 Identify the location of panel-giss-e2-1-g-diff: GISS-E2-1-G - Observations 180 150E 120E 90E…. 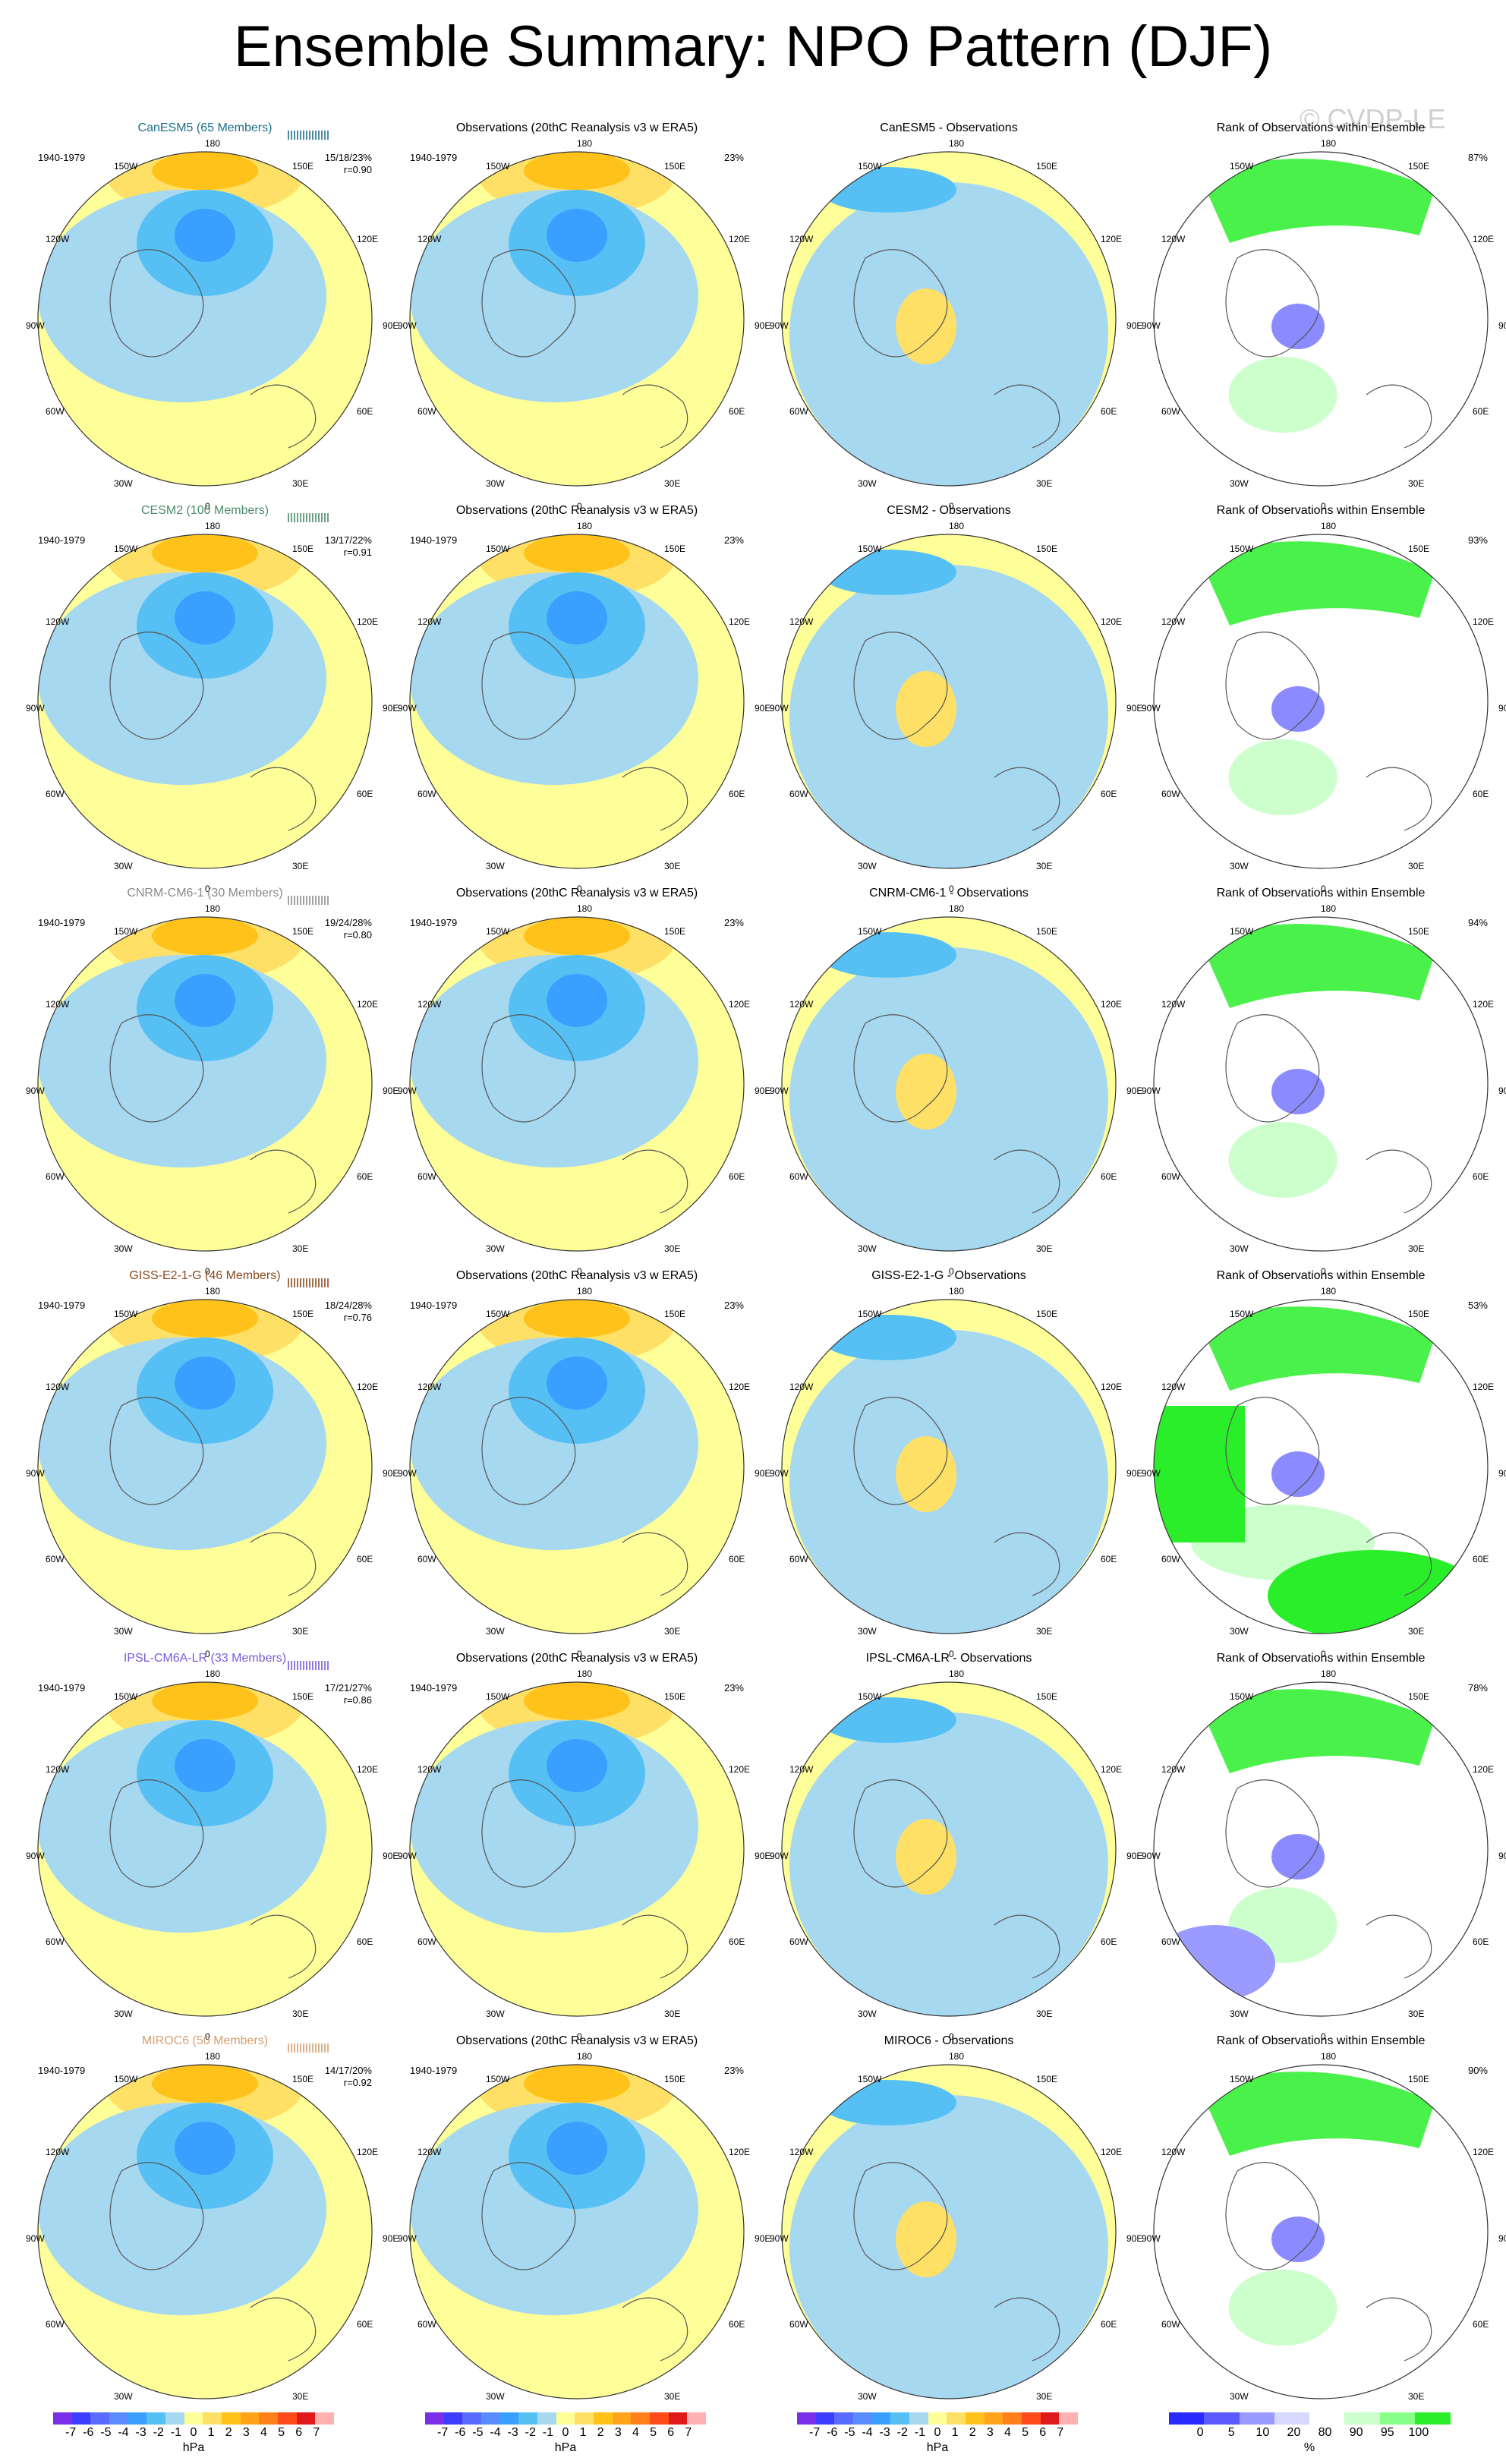
(954, 1464).